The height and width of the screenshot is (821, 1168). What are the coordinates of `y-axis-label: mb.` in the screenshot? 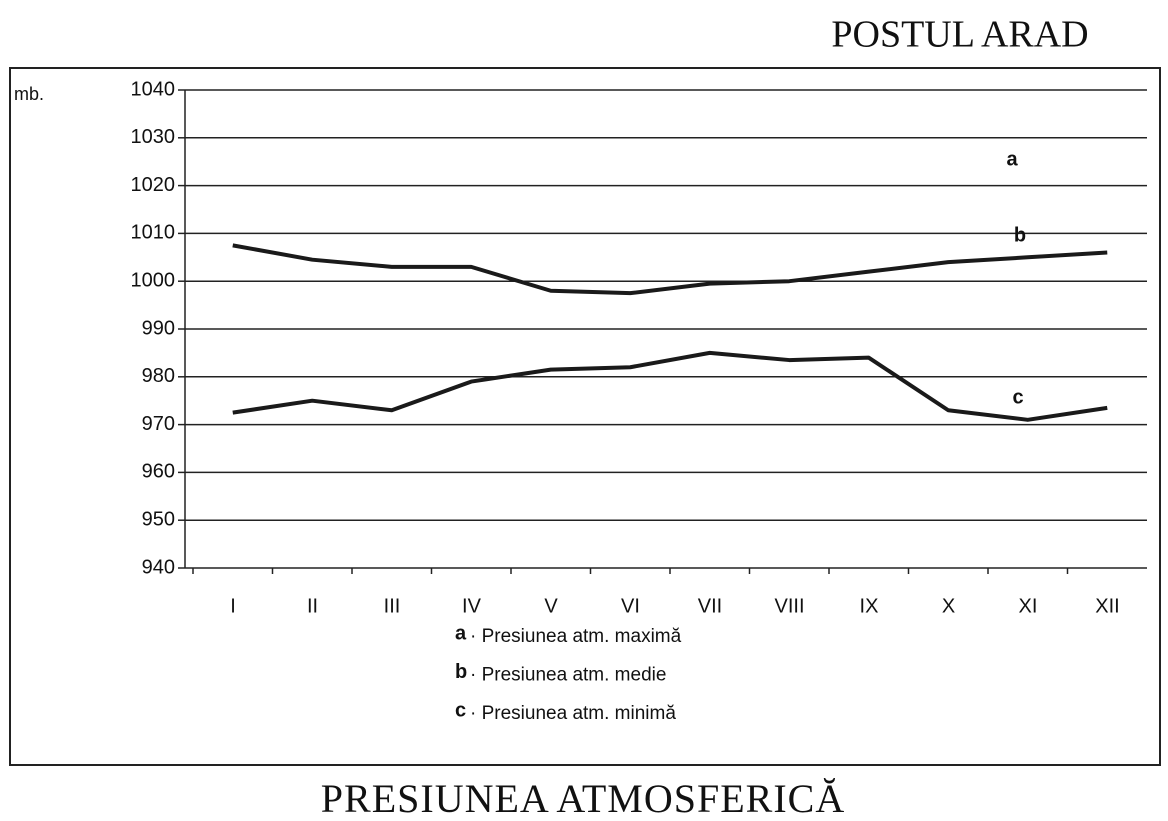 It's located at (29, 94).